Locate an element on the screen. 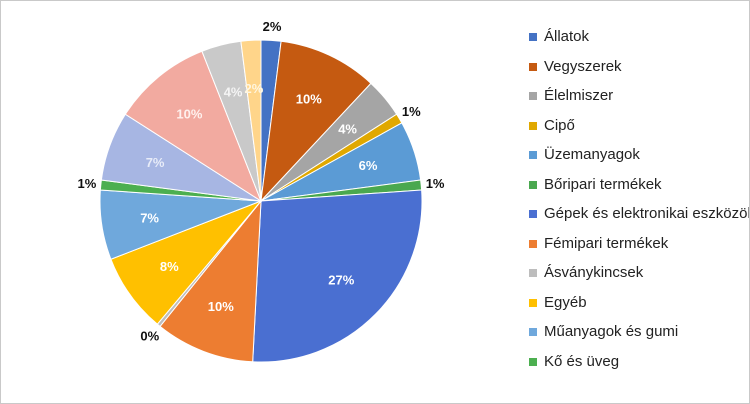 The image size is (750, 404). legend-item: Egyéb is located at coordinates (639, 308).